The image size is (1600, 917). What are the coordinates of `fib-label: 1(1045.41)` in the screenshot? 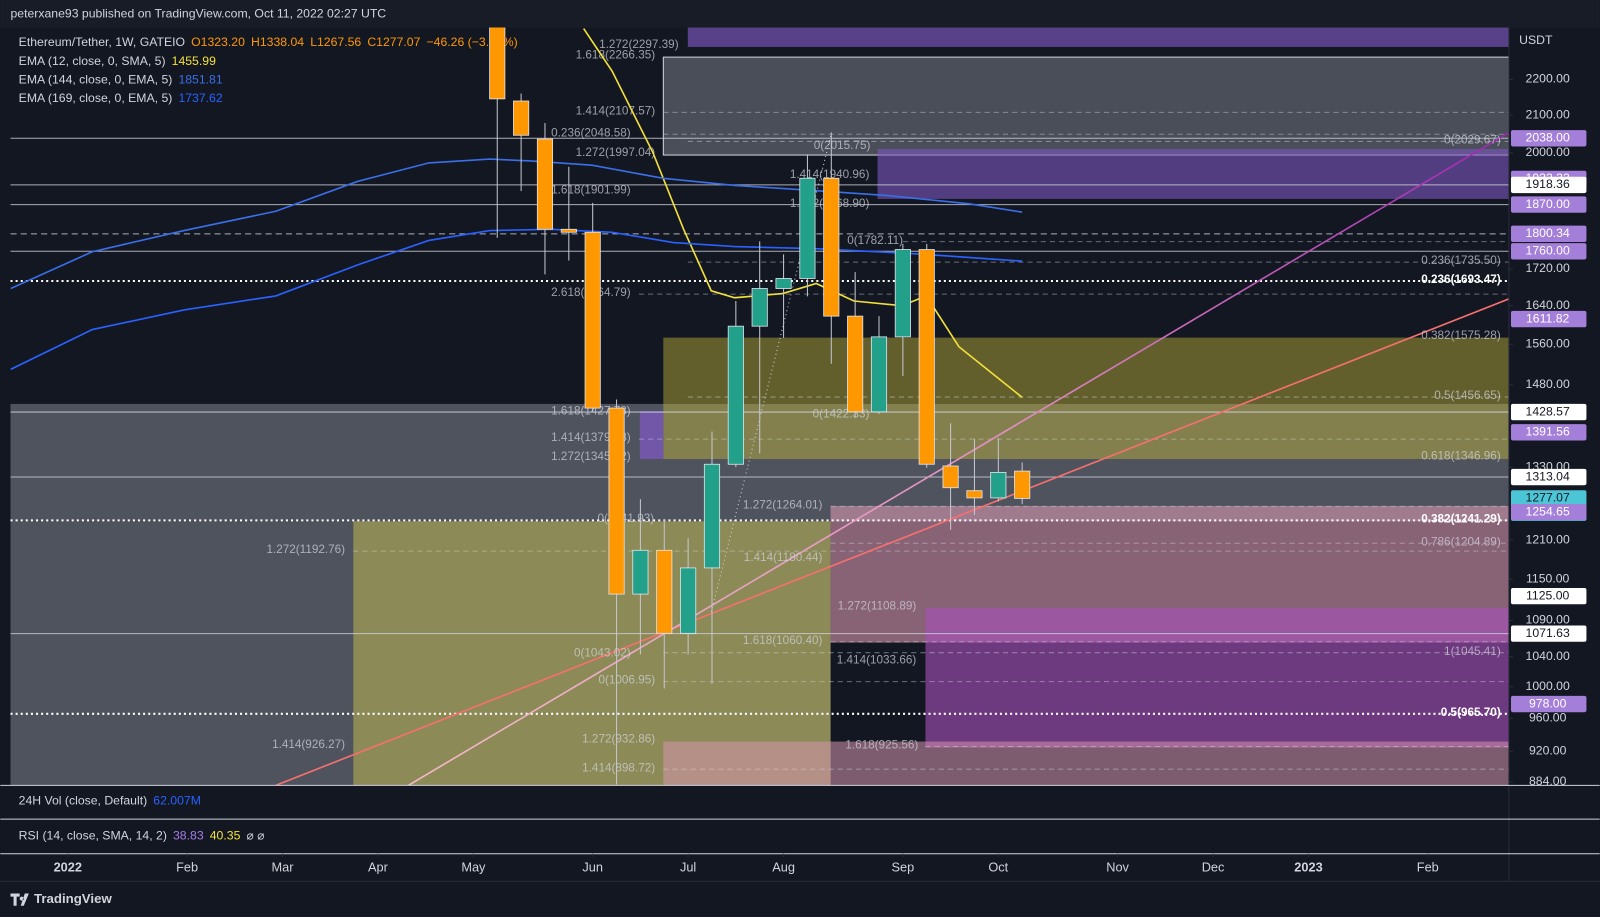 It's located at (1472, 651).